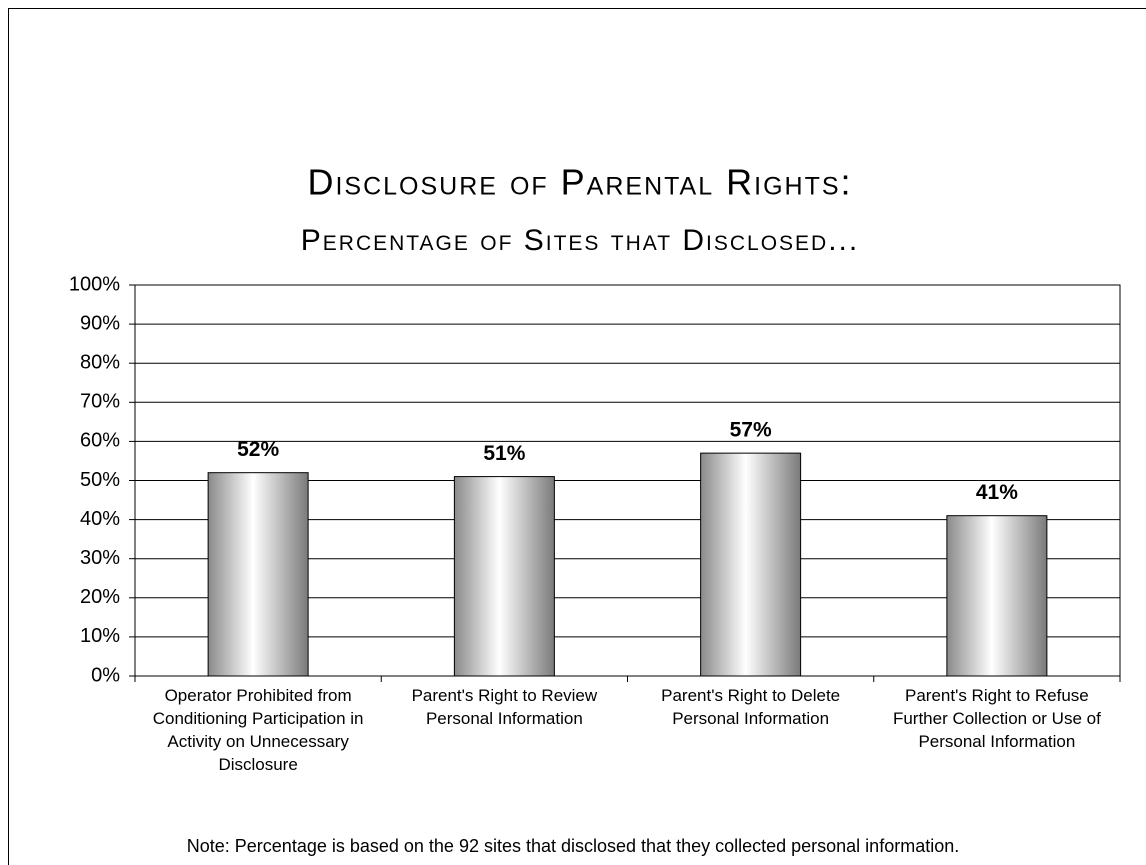 This screenshot has height=865, width=1146. I want to click on y-tick-label: 40%, so click(100, 519).